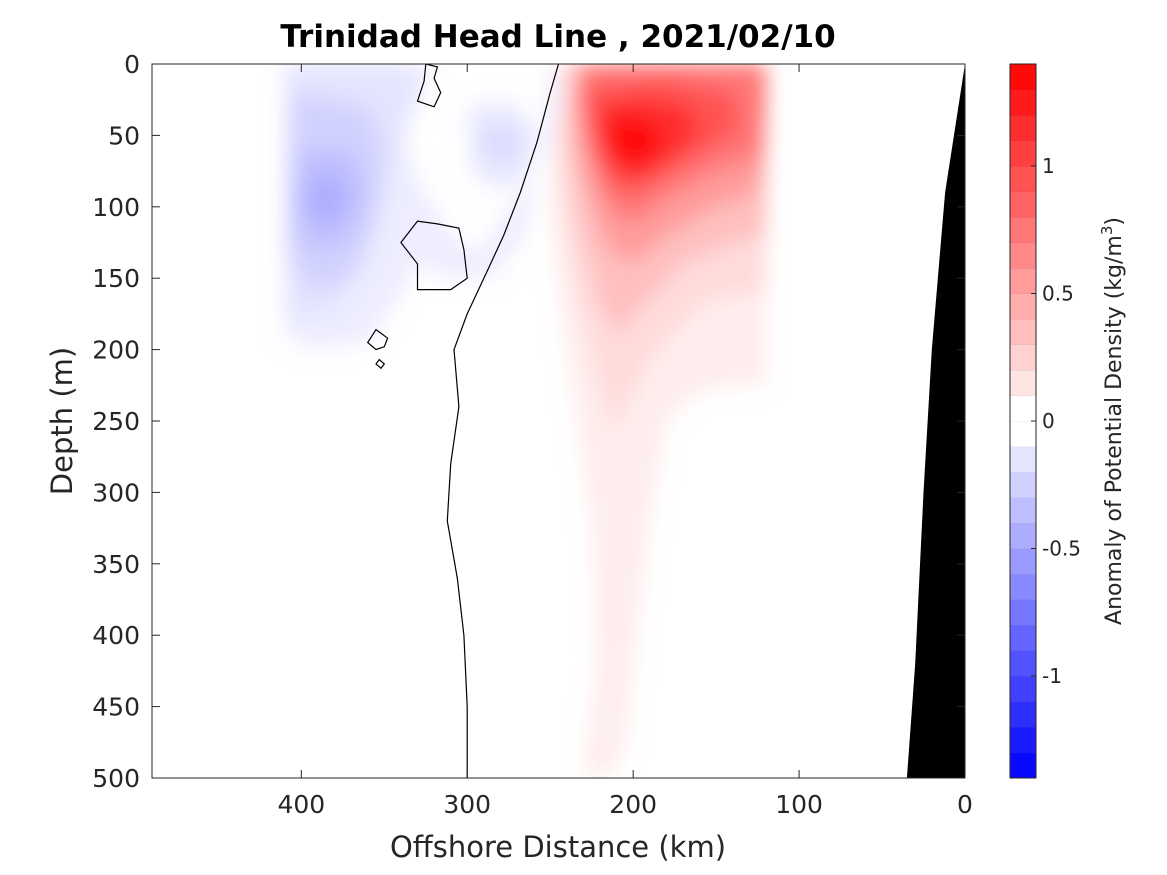 The height and width of the screenshot is (875, 1167). I want to click on colorbar-label: Anomaly of Potential Density (kg/m3), so click(1112, 421).